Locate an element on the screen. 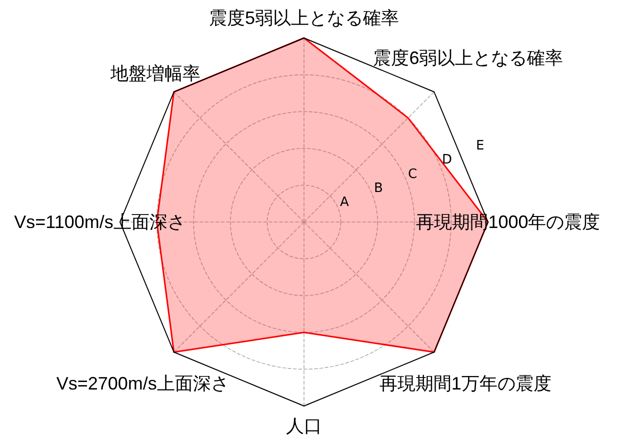 The image size is (618, 446). spoke-label: 再現期間1万年の震度 is located at coordinates (465, 383).